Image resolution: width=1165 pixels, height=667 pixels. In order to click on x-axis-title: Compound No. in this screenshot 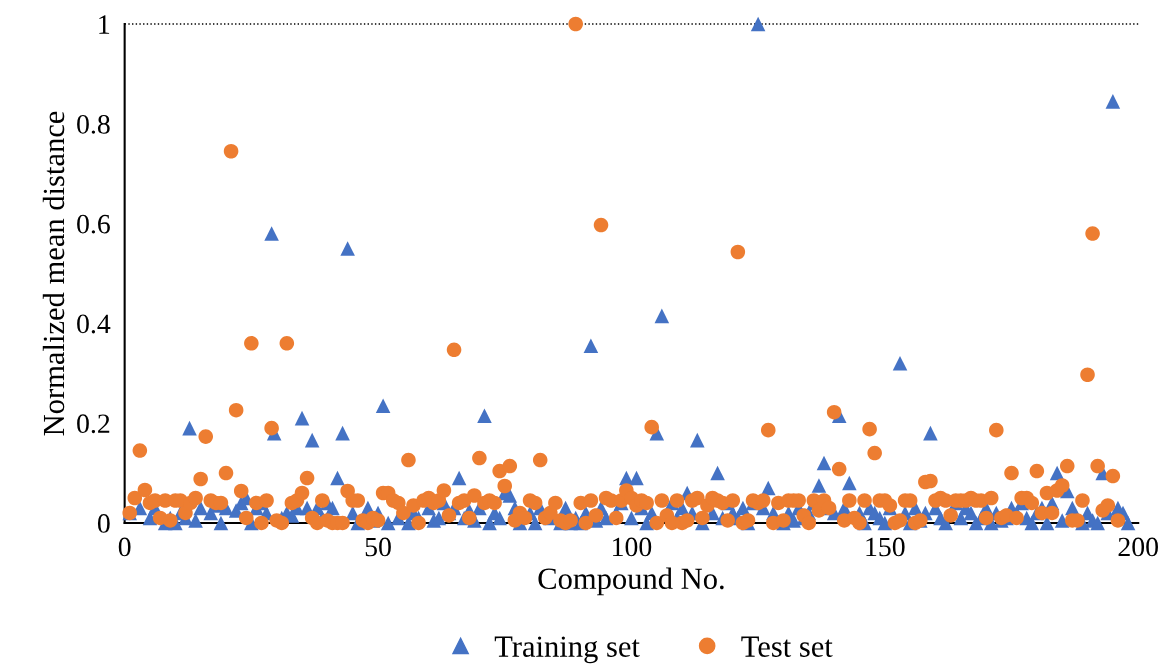, I will do `click(631, 581)`.